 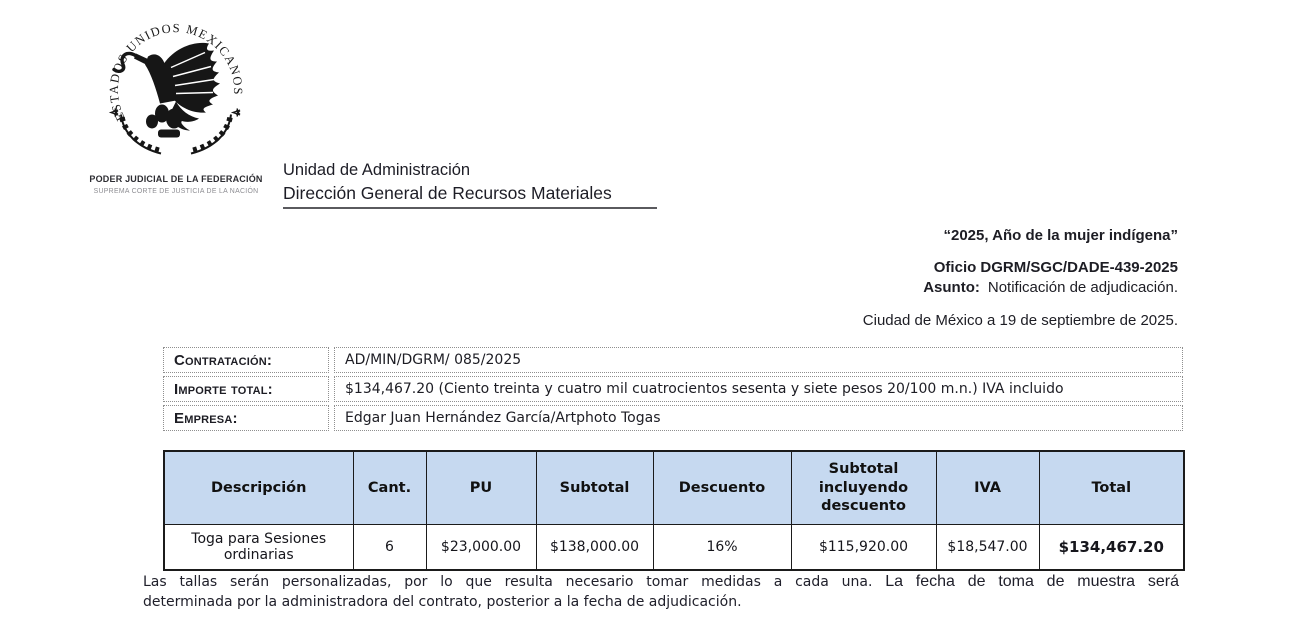 I want to click on summary-label-empresa: Empresa:, so click(x=246, y=418).